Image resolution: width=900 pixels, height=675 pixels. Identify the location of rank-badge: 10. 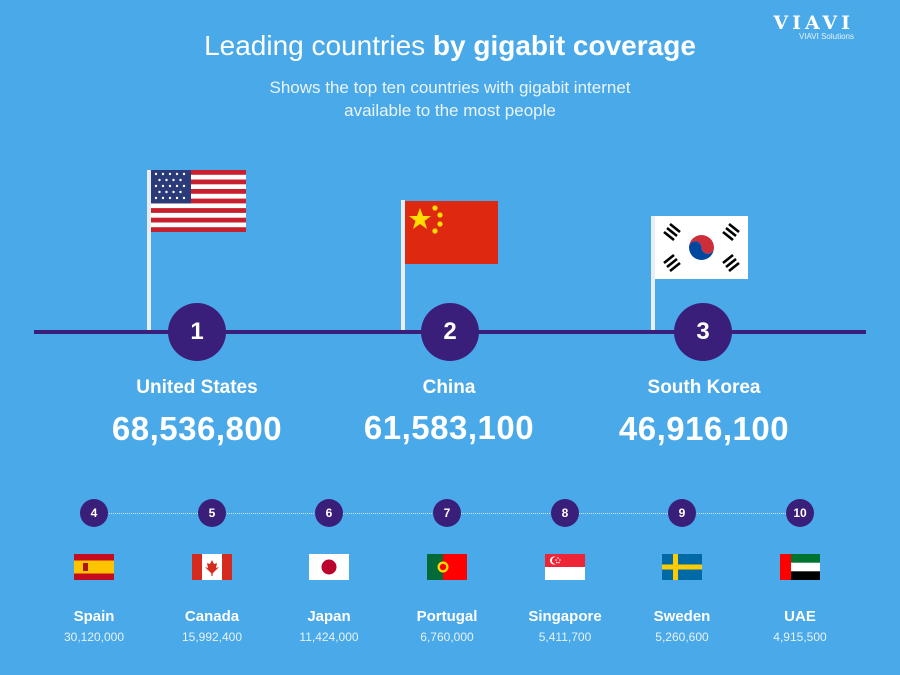
(800, 513).